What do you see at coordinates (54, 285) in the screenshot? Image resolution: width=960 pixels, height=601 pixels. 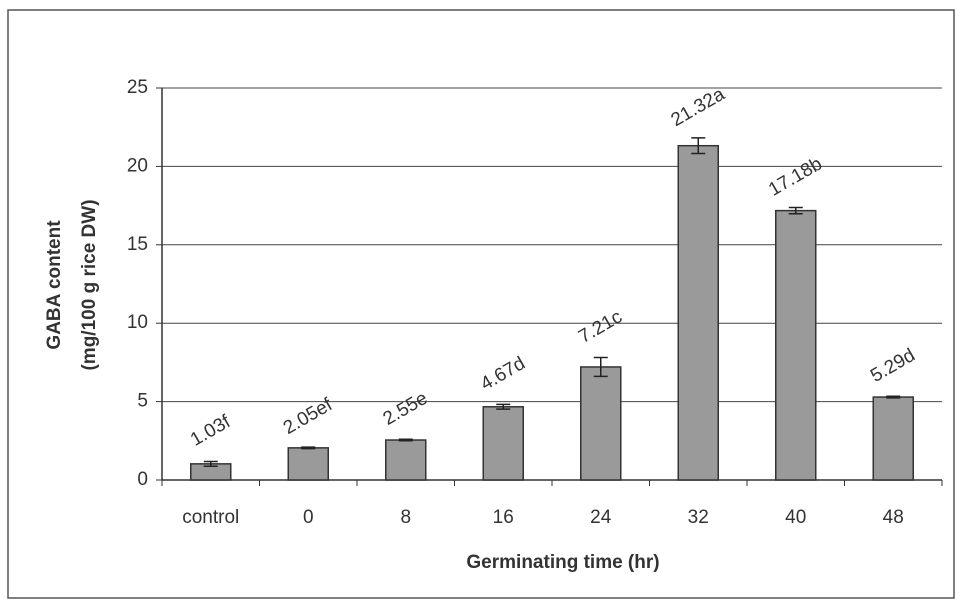 I see `y-axis-label: GABA content` at bounding box center [54, 285].